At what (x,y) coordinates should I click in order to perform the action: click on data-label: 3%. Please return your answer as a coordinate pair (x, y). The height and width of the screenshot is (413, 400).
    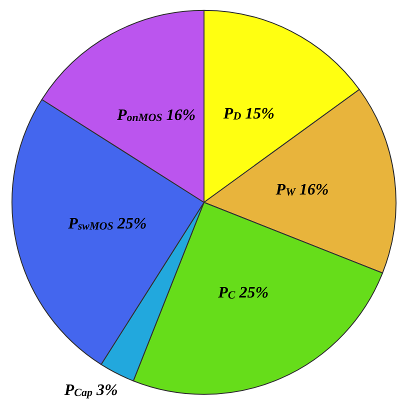
    Looking at the image, I should click on (105, 391).